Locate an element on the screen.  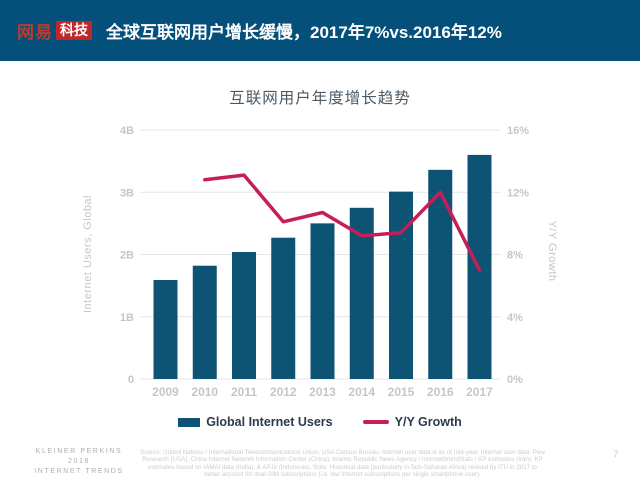
bar-2011 is located at coordinates (244, 315).